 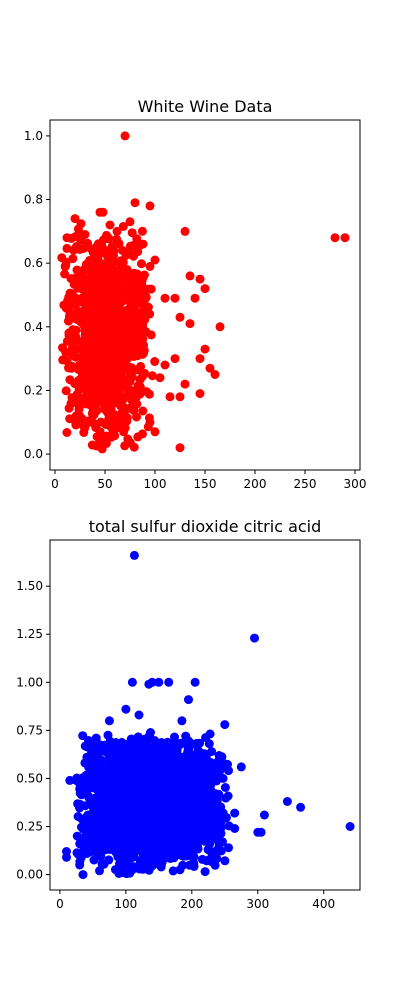 What do you see at coordinates (155, 484) in the screenshot?
I see `x-tick-label: 100` at bounding box center [155, 484].